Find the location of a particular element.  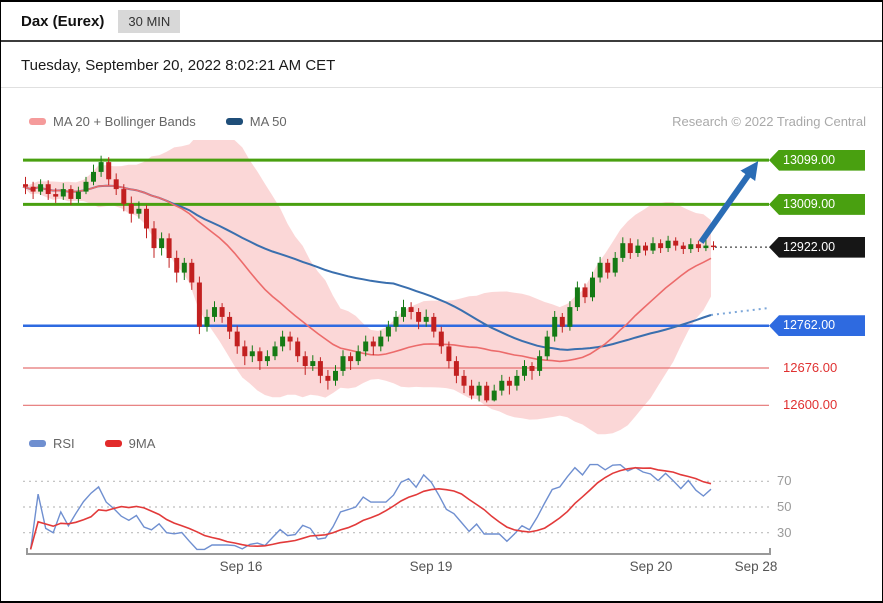

legend-item-9ma: 9MA is located at coordinates (130, 443).